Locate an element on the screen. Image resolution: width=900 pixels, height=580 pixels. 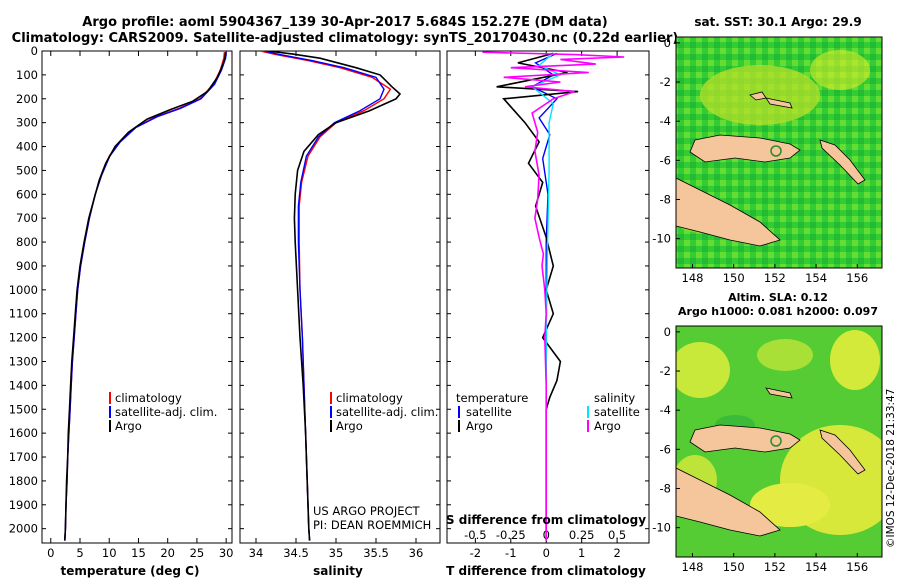
legend-s-satellite: satellite is located at coordinates (617, 412).